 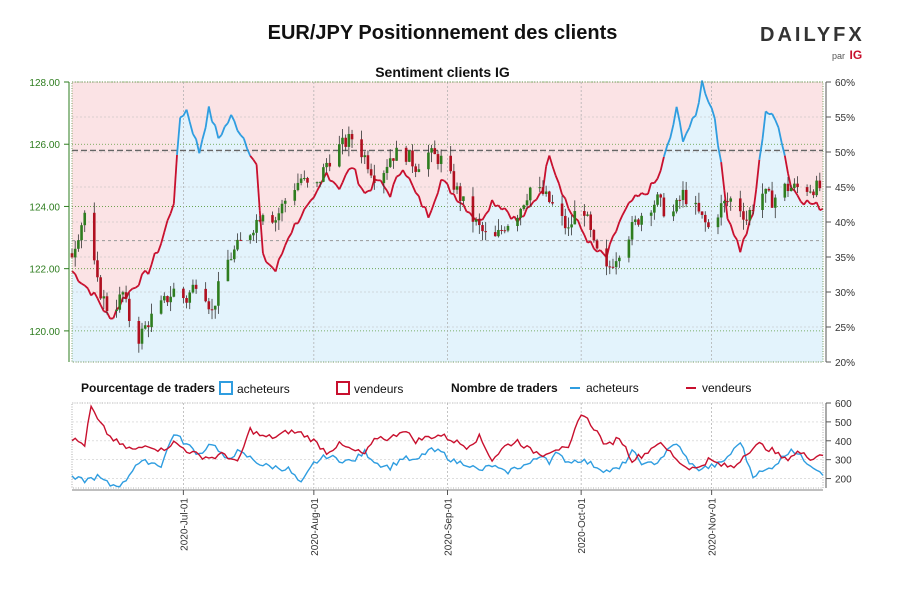 What do you see at coordinates (815, 43) in the screenshot?
I see `dailyfx-logo: DAILYFX par IG` at bounding box center [815, 43].